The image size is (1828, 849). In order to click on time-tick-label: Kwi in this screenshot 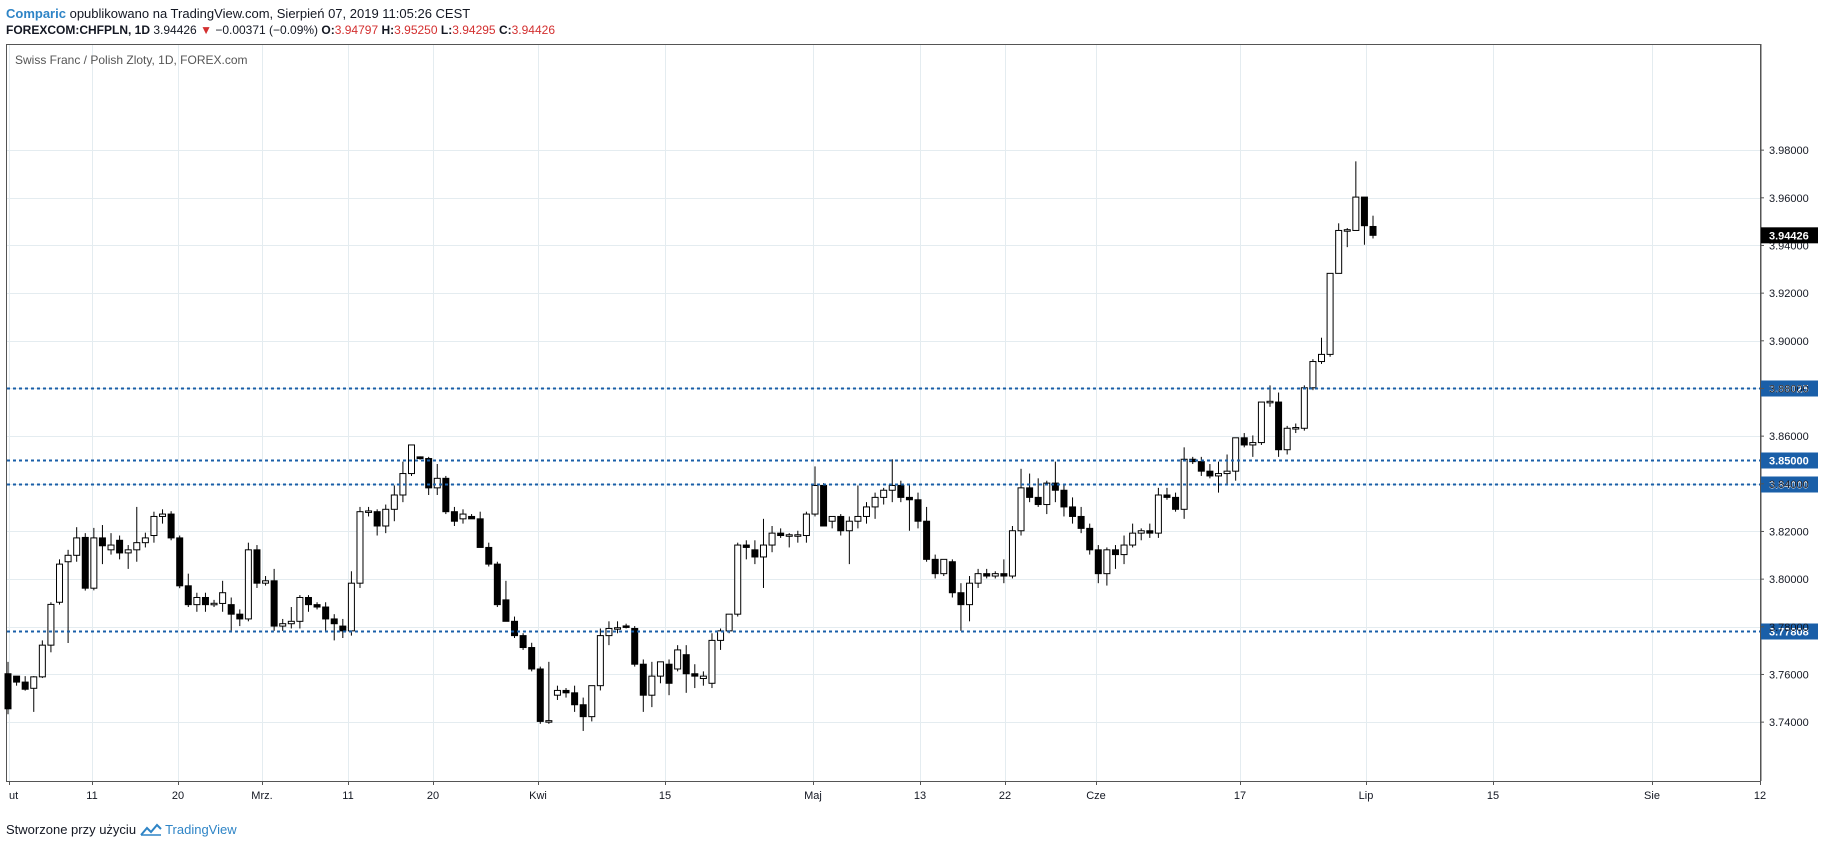, I will do `click(538, 796)`.